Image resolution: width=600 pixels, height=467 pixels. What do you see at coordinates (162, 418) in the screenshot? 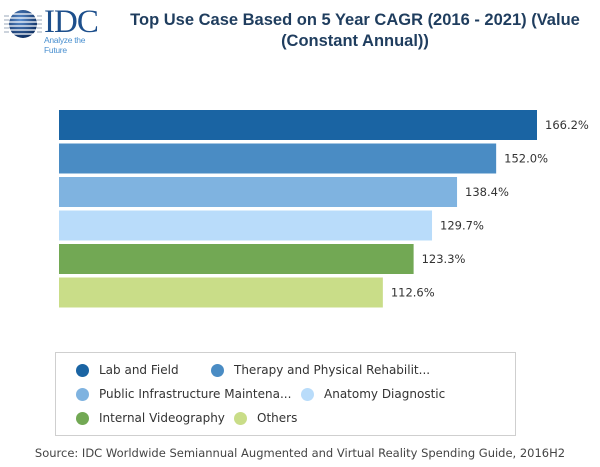
I see `legend-label: Internal Videography` at bounding box center [162, 418].